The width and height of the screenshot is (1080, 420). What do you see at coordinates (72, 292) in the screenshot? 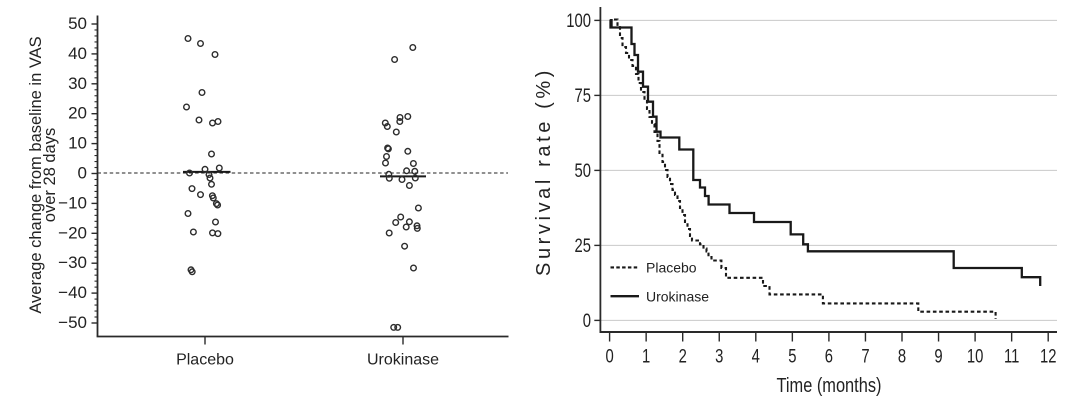
I see `svg-text: −40` at bounding box center [72, 292].